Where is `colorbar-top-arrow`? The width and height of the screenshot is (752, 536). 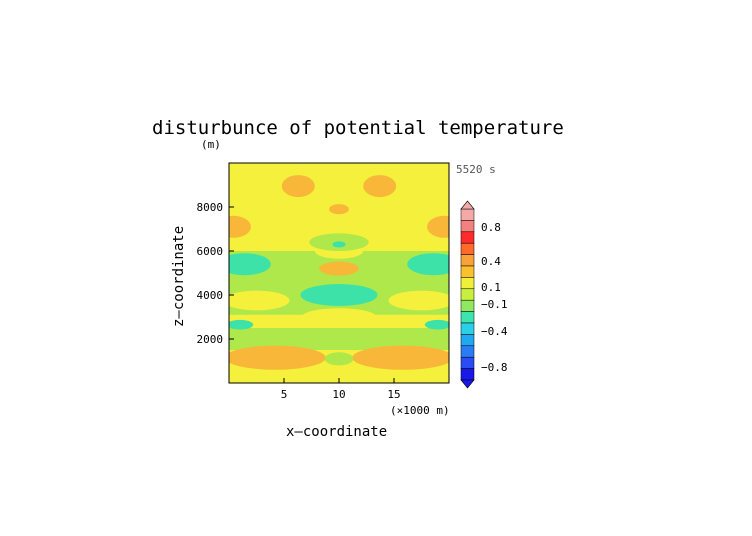
colorbar-top-arrow is located at coordinates (467, 205).